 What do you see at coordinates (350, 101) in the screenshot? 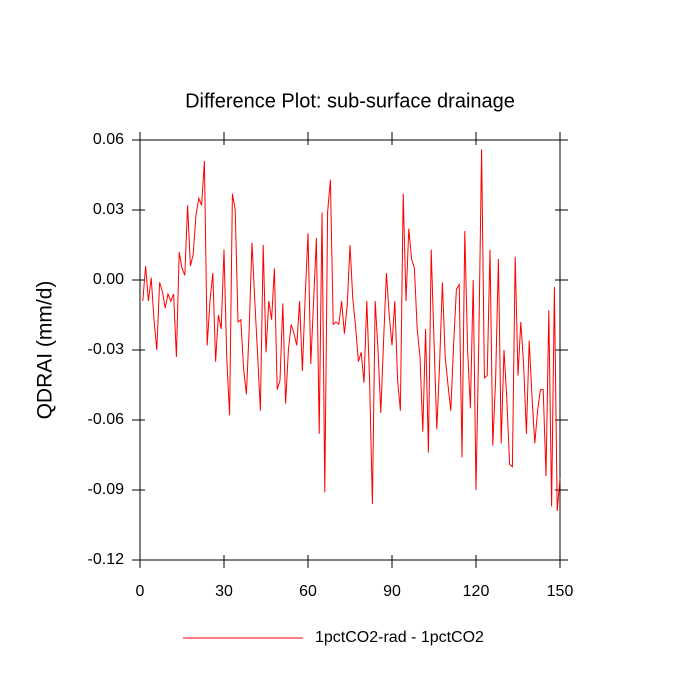
I see `chart-title: Difference Plot: sub-surface drainage` at bounding box center [350, 101].